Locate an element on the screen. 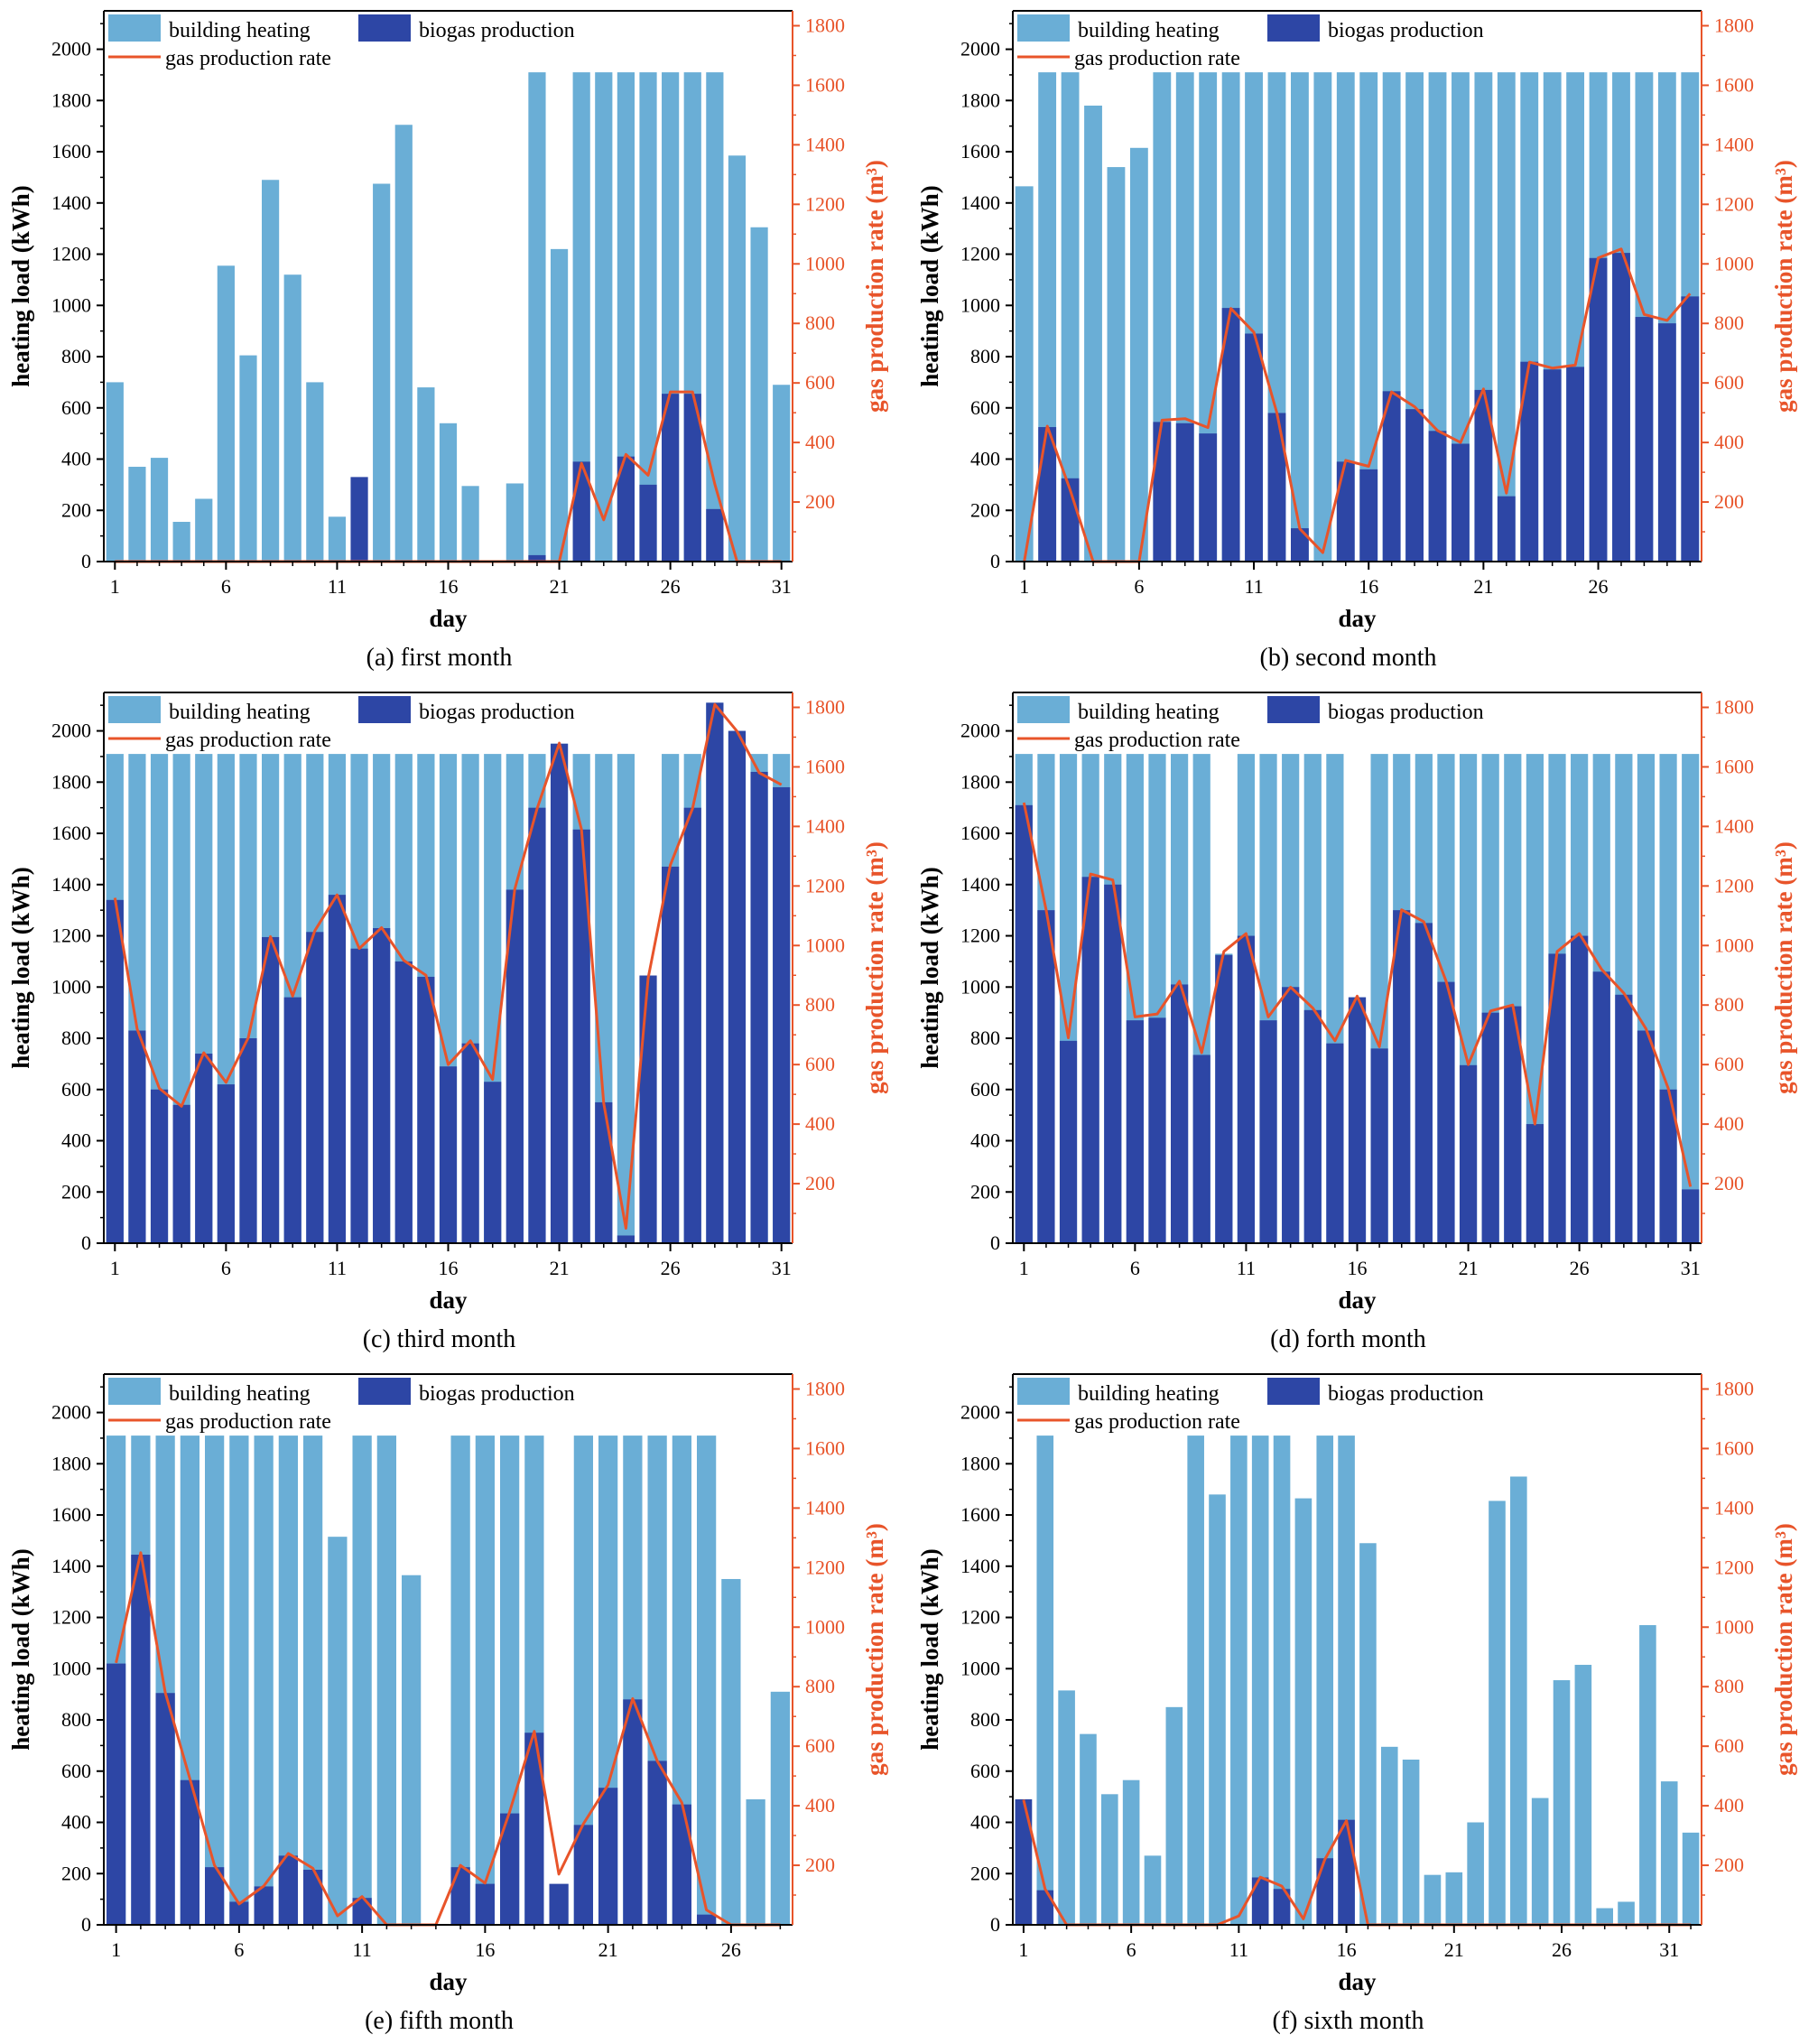 The width and height of the screenshot is (1818, 2044). y-tick-label: 0 is located at coordinates (995, 1242).